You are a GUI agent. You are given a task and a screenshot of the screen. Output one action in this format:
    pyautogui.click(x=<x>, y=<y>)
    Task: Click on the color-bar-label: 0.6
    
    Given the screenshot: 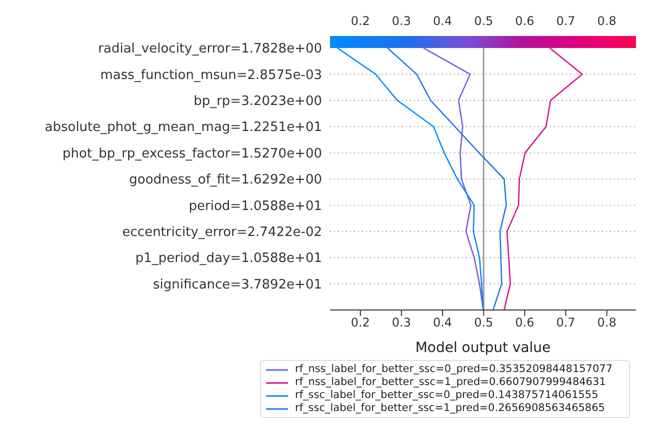 What is the action you would take?
    pyautogui.click(x=524, y=21)
    